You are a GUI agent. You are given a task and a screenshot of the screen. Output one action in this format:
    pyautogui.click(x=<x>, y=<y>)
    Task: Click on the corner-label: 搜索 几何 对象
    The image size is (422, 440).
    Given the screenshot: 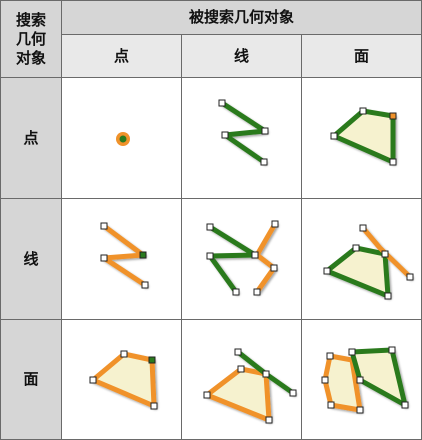 What is the action you would take?
    pyautogui.click(x=30, y=38)
    